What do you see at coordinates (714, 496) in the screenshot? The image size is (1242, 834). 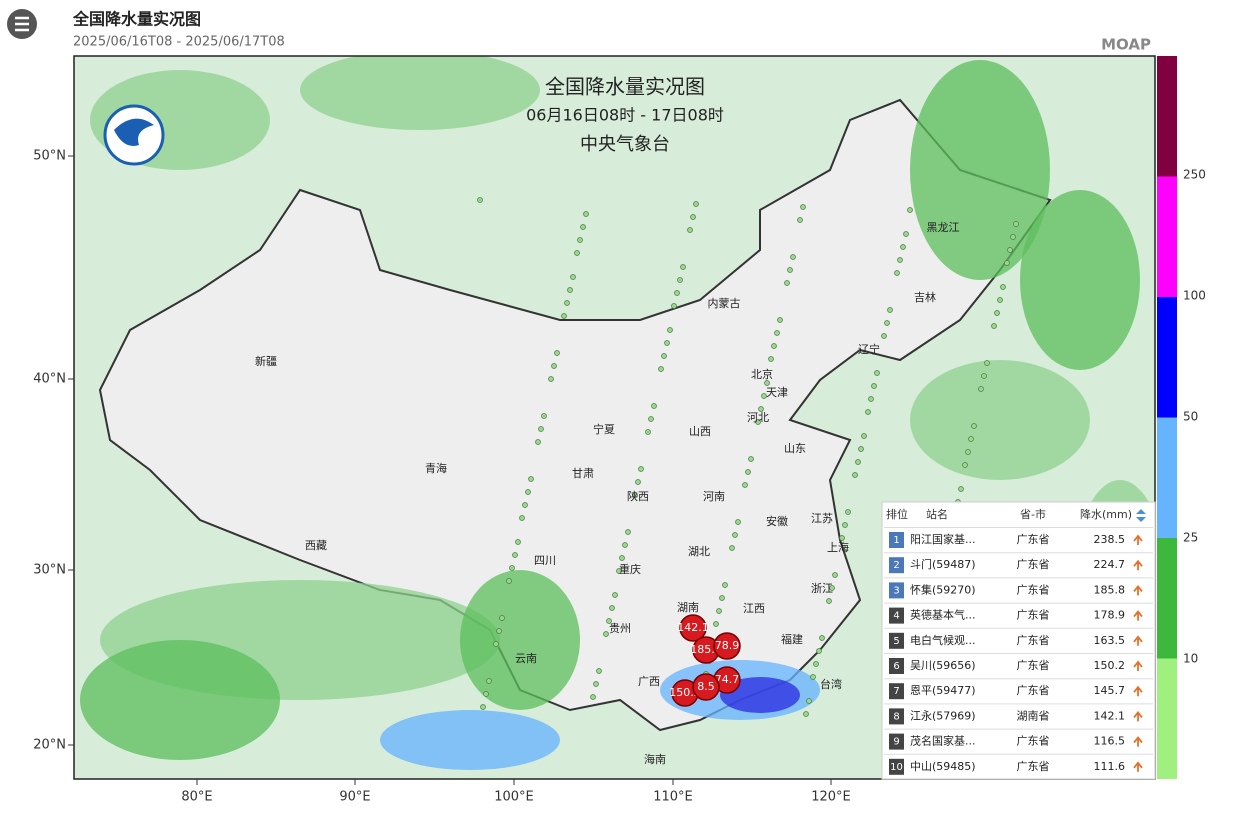 I see `region-label: 河南` at bounding box center [714, 496].